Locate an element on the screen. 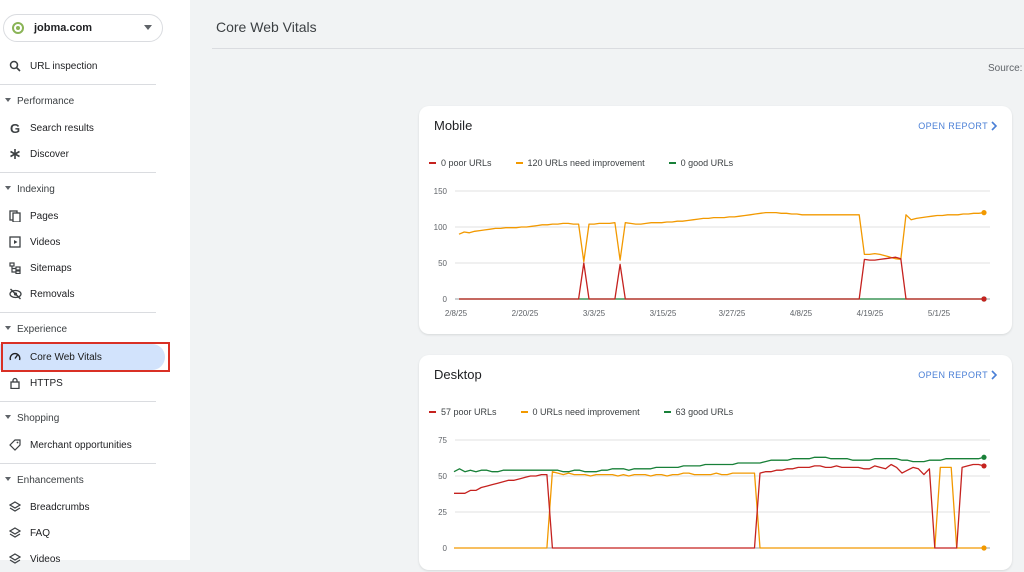 This screenshot has height=572, width=1024. sidebar-item-removals: Removals is located at coordinates (82, 294).